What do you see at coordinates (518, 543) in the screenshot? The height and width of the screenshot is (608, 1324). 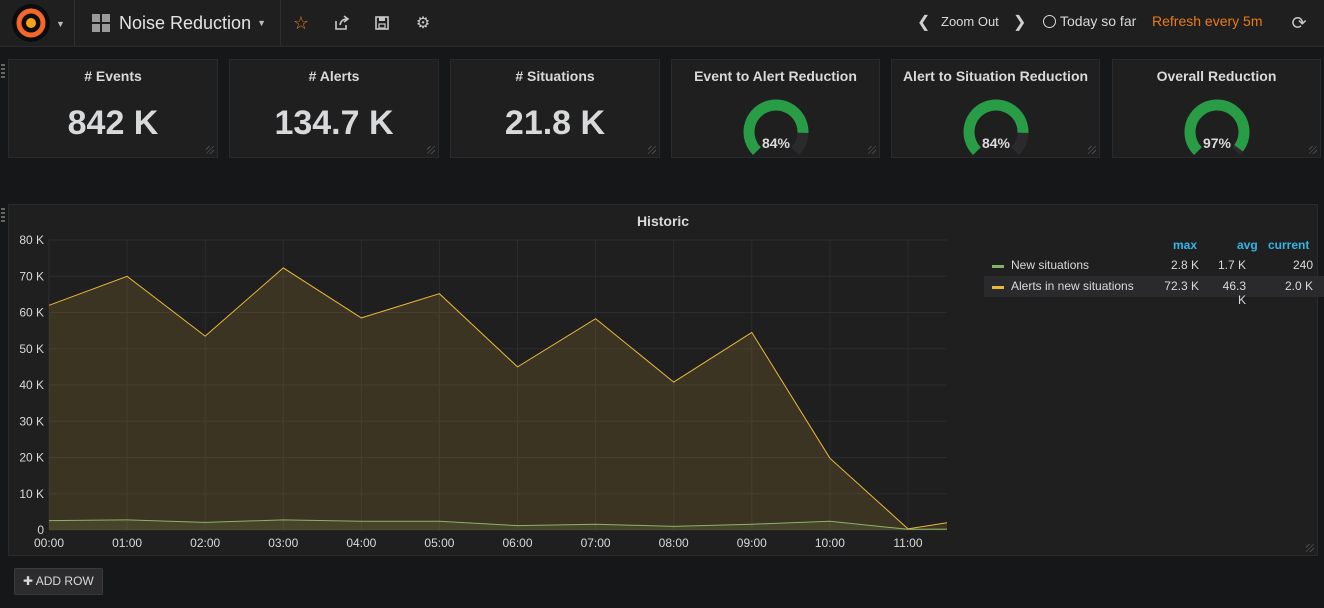 I see `x-tick-label: 06:00` at bounding box center [518, 543].